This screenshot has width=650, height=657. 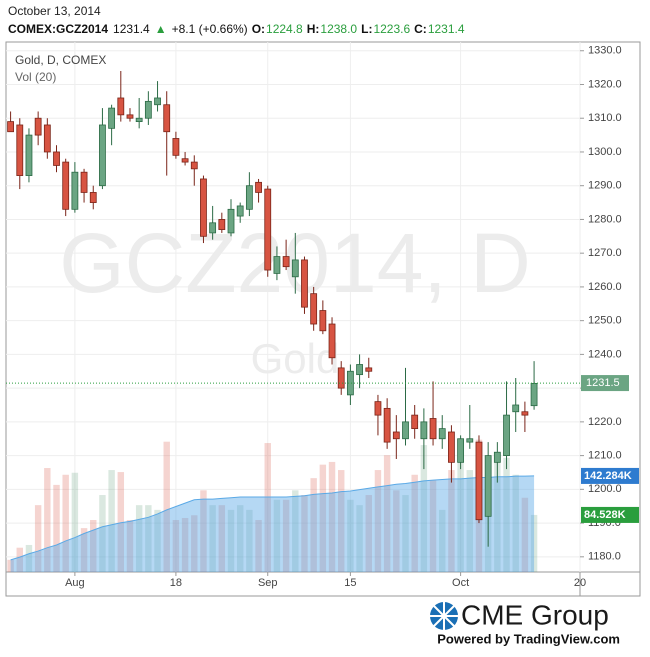 What do you see at coordinates (420, 29) in the screenshot?
I see `ohlc-label: C:` at bounding box center [420, 29].